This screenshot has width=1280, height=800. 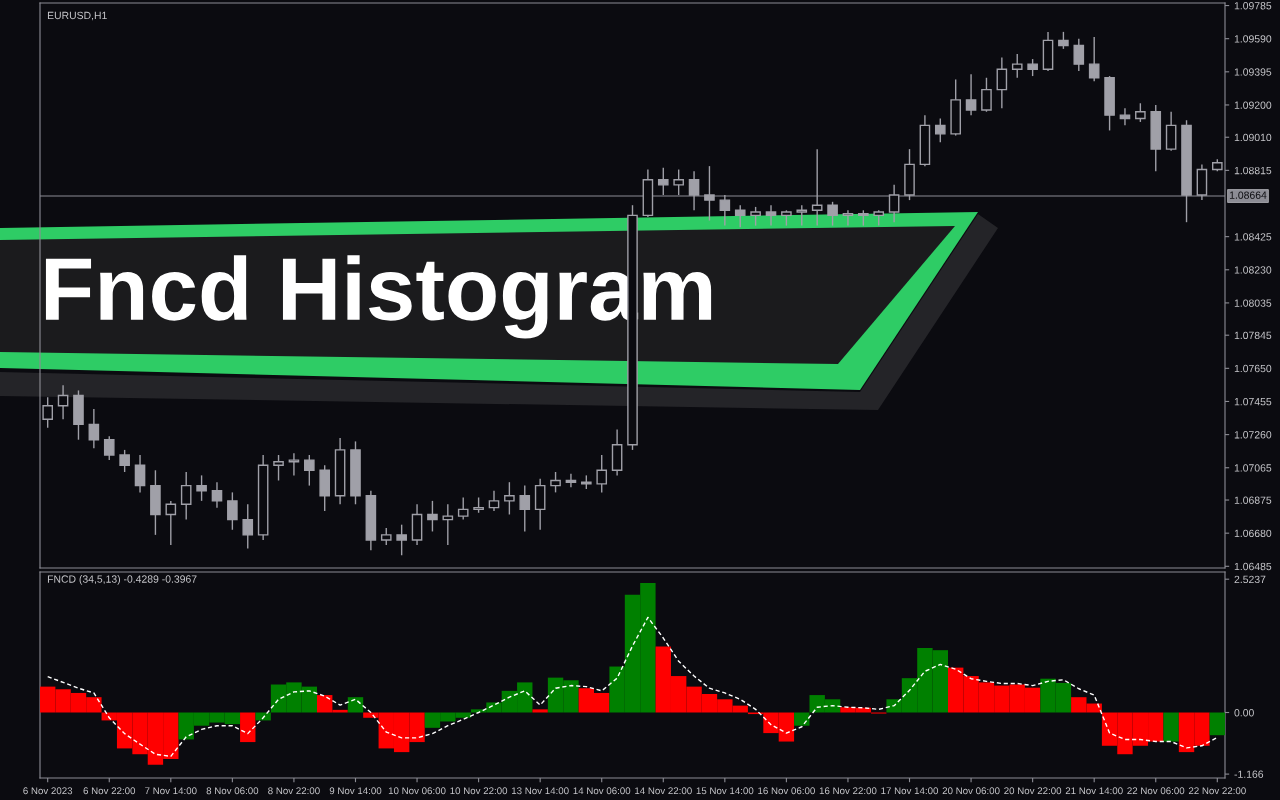 I want to click on x-tick-label: 6 Nov 22:00, so click(x=109, y=791).